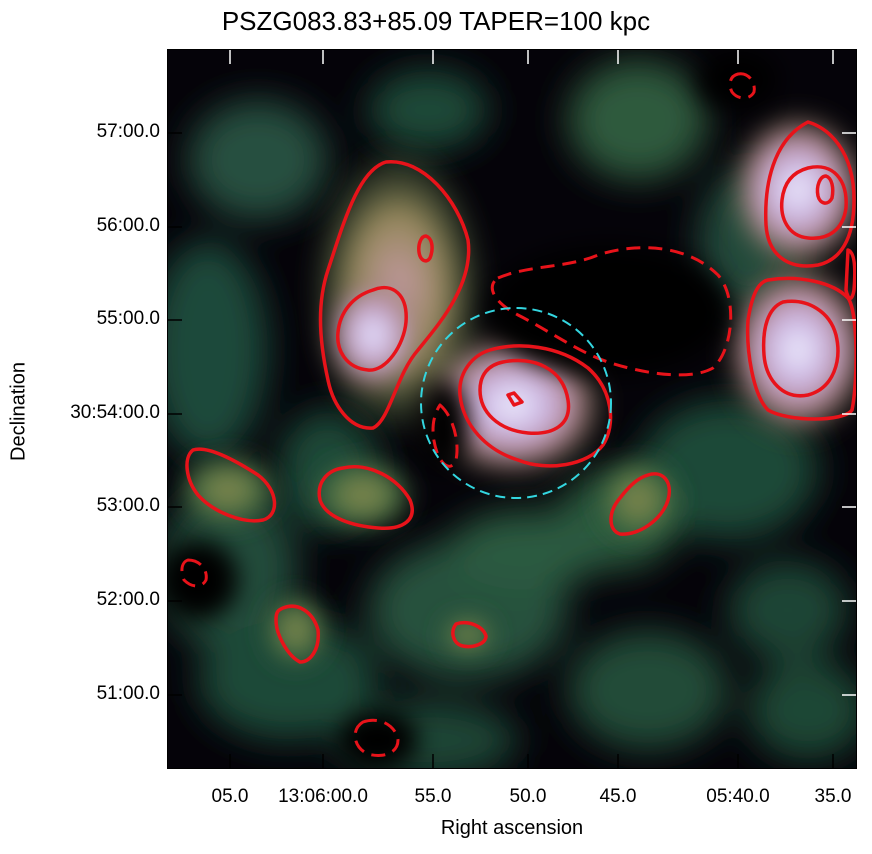 The height and width of the screenshot is (854, 872). What do you see at coordinates (376, 737) in the screenshot?
I see `negative-contour-bottom` at bounding box center [376, 737].